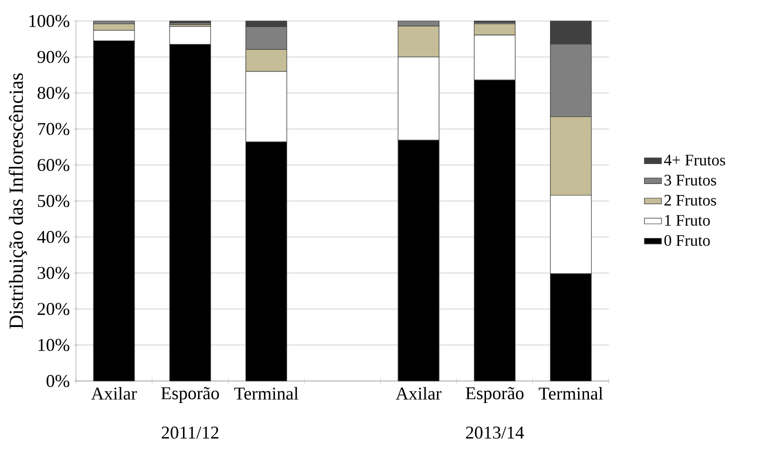  I want to click on y-tick-label: 100%, so click(49, 21).